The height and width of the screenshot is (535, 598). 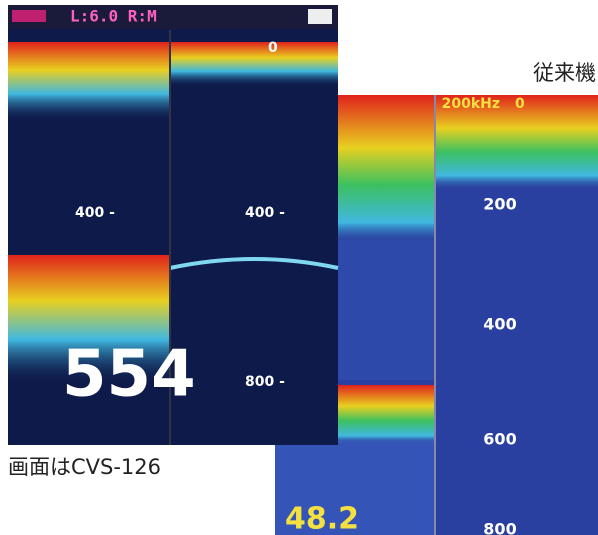 What do you see at coordinates (499, 324) in the screenshot?
I see `scale-label: 400` at bounding box center [499, 324].